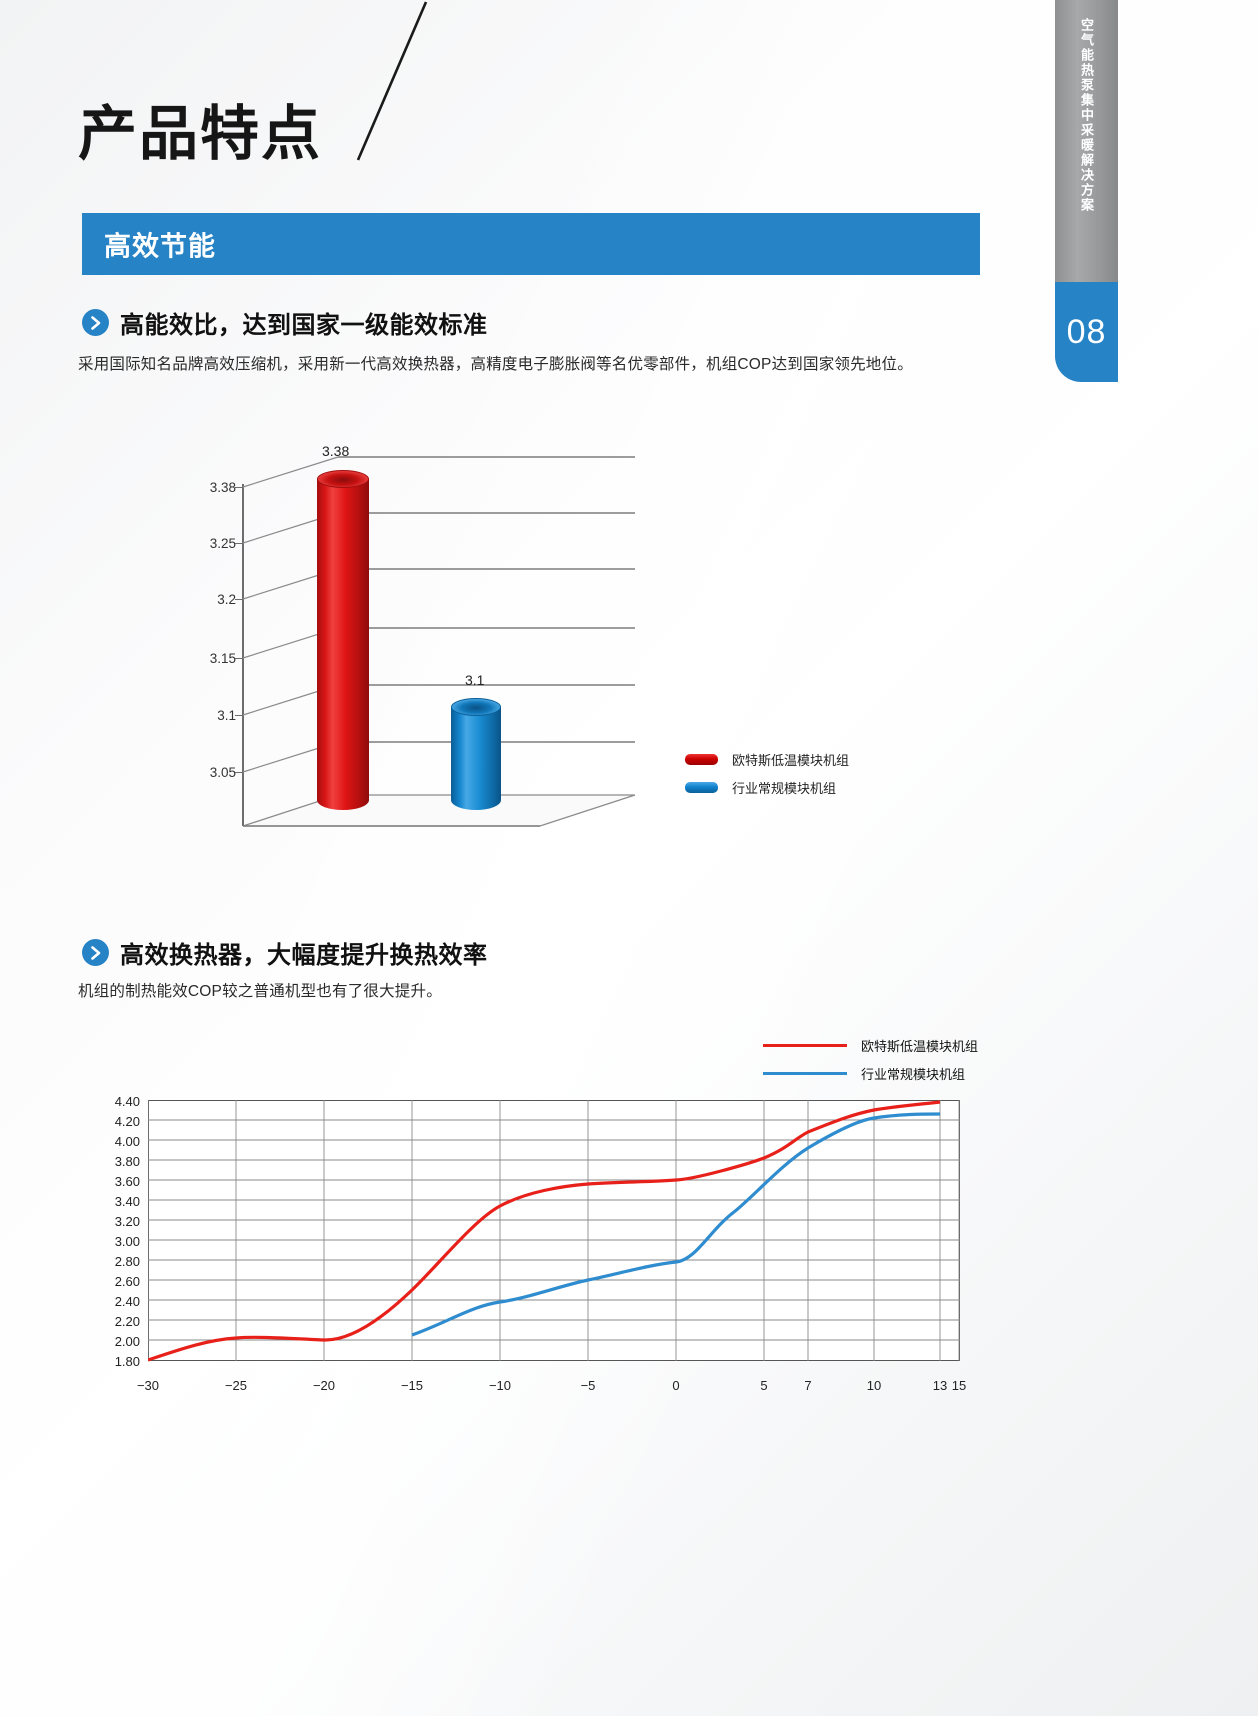  I want to click on bar-chart-legend: 欧特斯低温模块机组 行业常规模块机组, so click(767, 778).